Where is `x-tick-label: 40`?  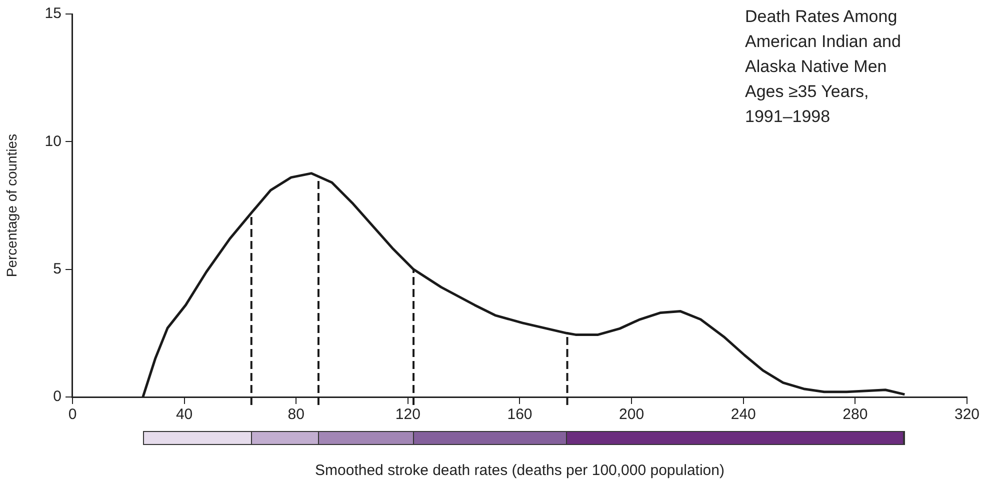
x-tick-label: 40 is located at coordinates (184, 415).